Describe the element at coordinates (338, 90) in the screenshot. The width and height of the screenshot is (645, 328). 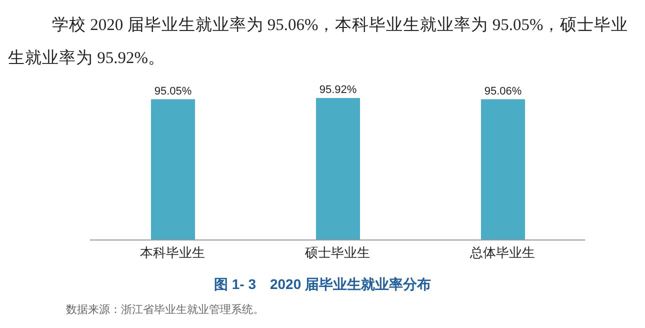
I see `data-label: 95.92%` at that location.